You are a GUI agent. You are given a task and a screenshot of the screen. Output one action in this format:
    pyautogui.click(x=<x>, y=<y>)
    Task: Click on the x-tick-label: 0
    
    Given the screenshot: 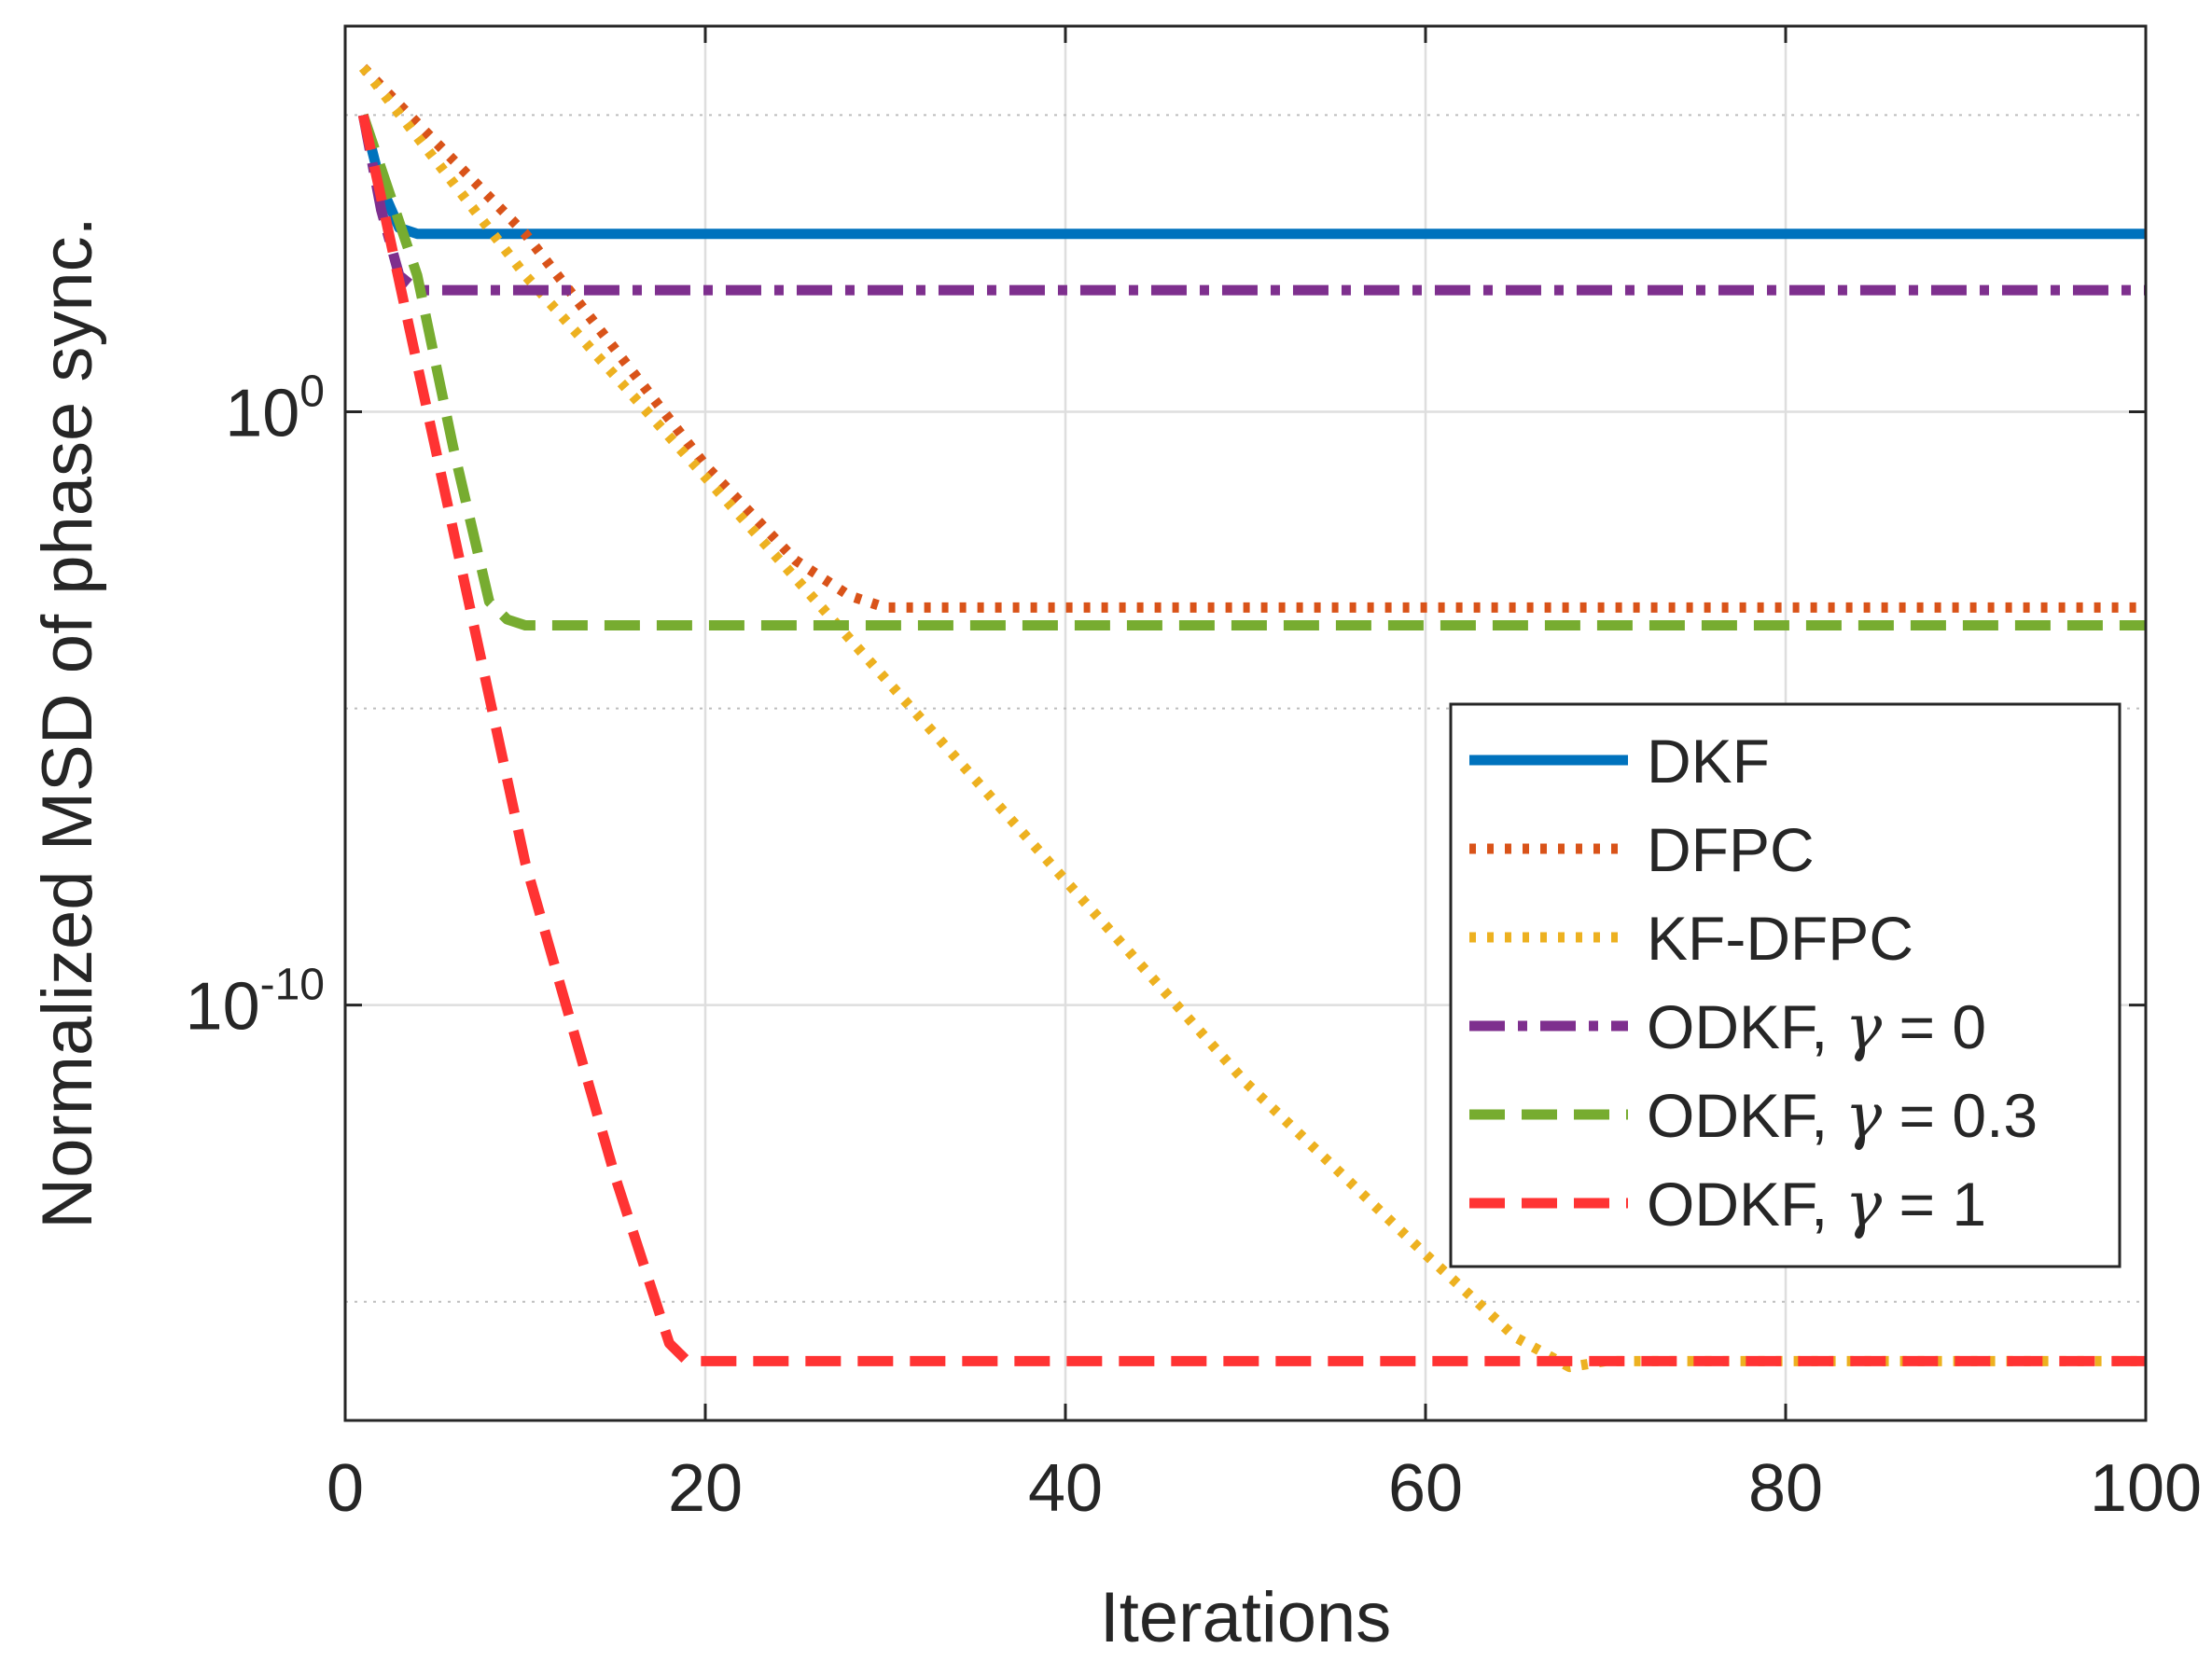 What is the action you would take?
    pyautogui.click(x=346, y=1488)
    